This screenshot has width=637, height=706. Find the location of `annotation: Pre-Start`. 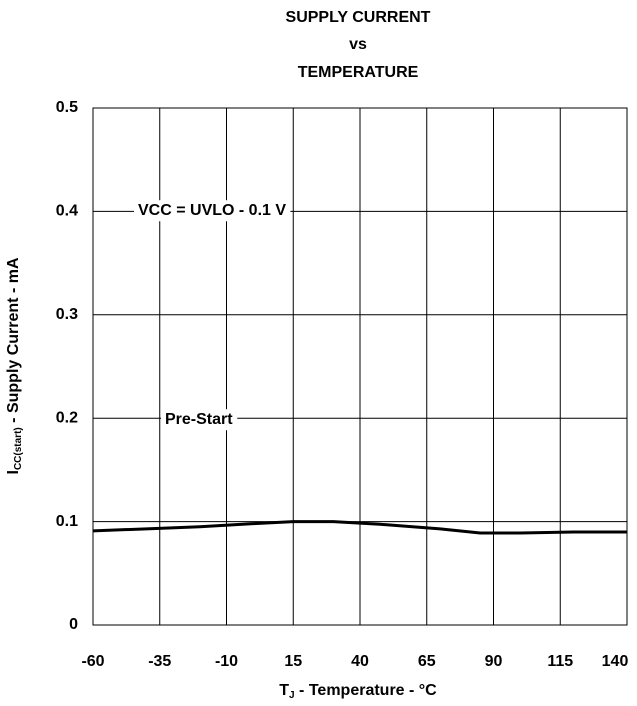

annotation: Pre-Start is located at coordinates (199, 419).